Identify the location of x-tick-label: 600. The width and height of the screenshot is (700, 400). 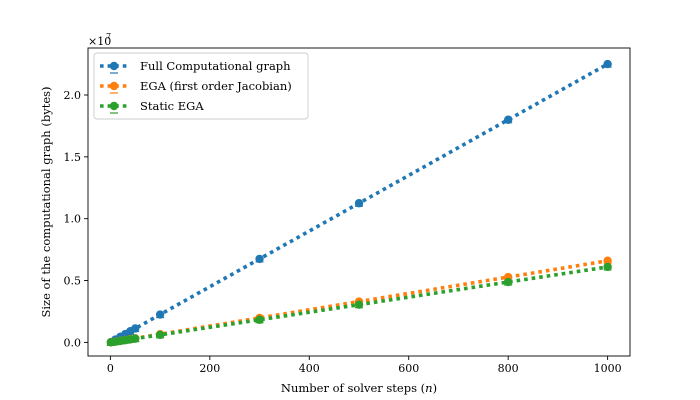
(408, 368).